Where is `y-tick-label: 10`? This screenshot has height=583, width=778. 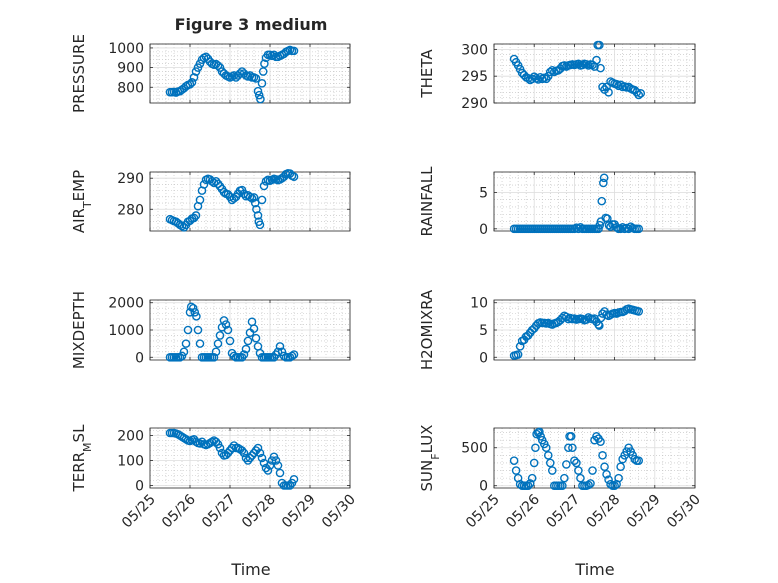 y-tick-label: 10 is located at coordinates (479, 304).